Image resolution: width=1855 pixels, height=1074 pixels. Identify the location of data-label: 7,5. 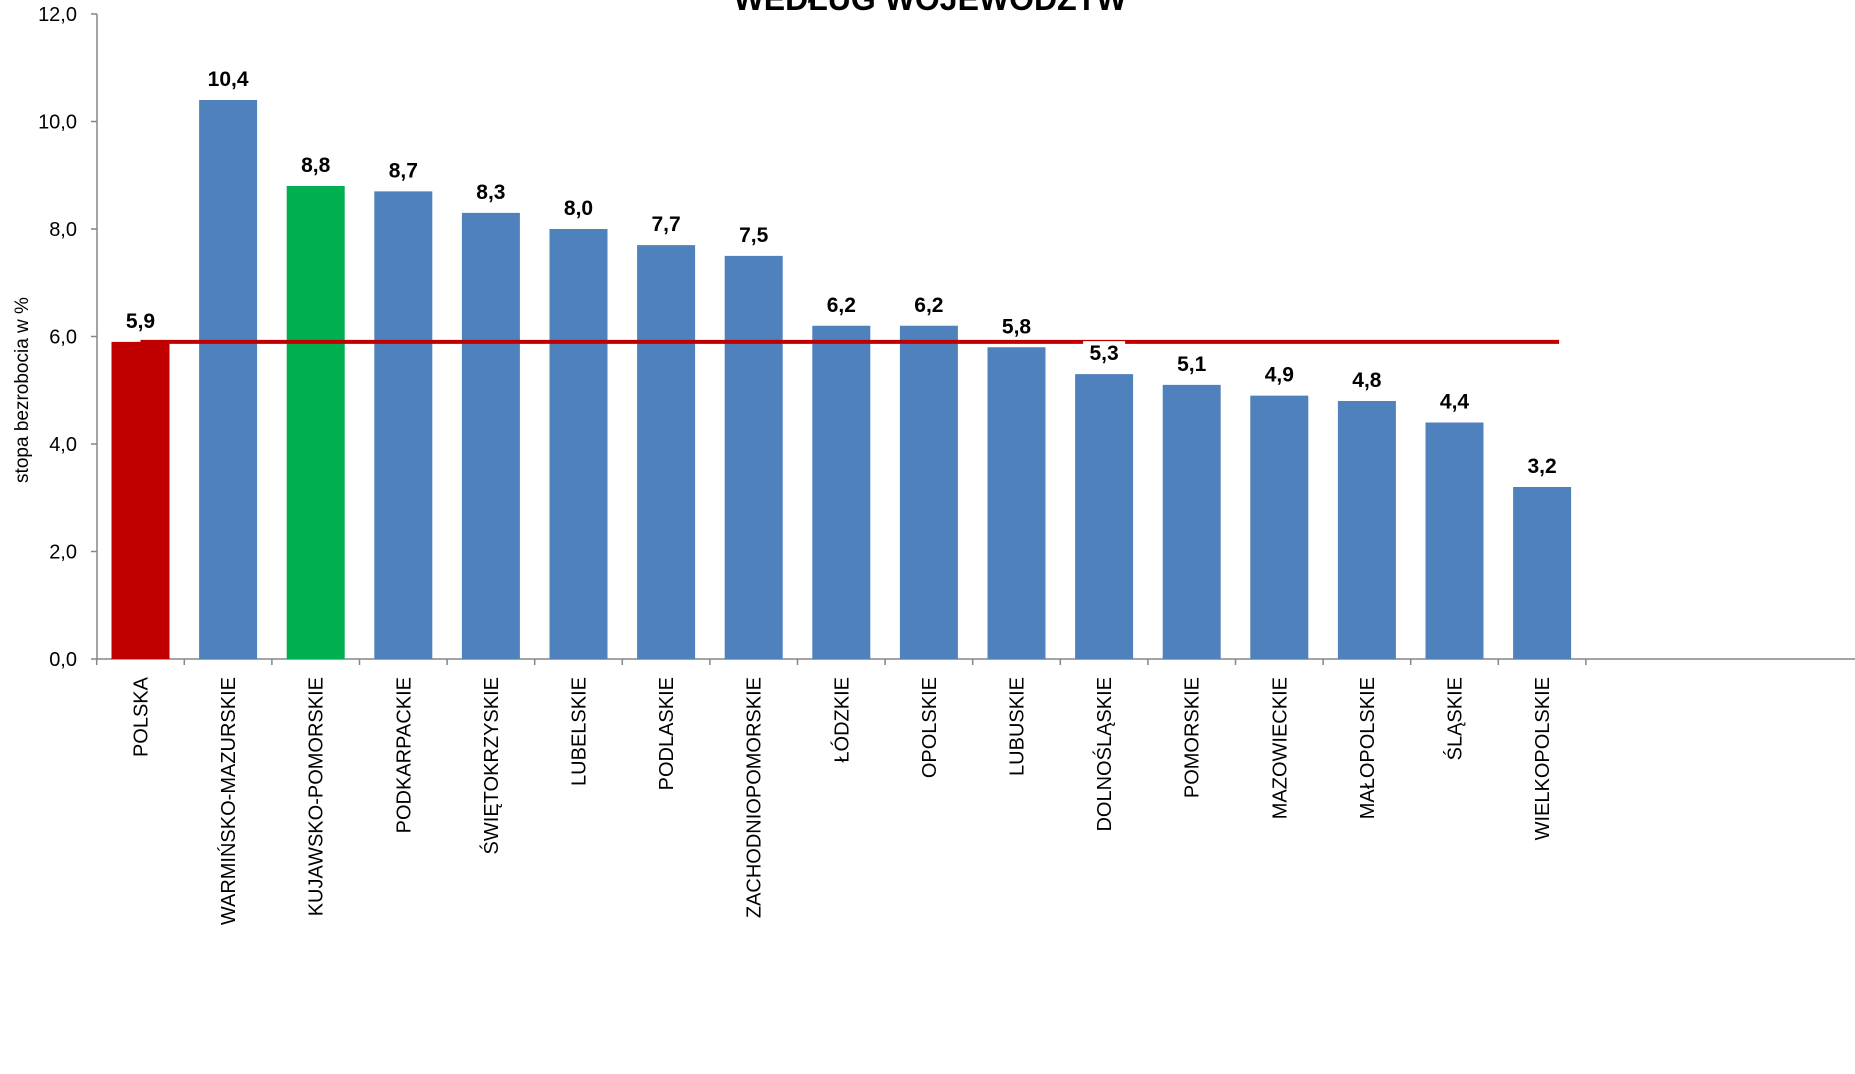
(754, 235).